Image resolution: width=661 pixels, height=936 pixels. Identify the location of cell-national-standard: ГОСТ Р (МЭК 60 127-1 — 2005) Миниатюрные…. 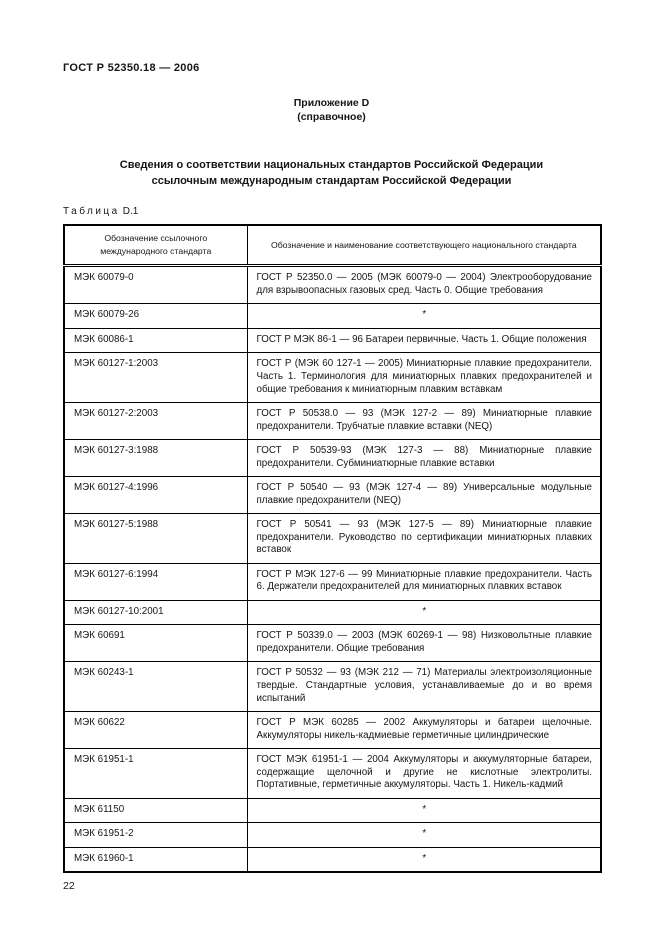
(424, 378).